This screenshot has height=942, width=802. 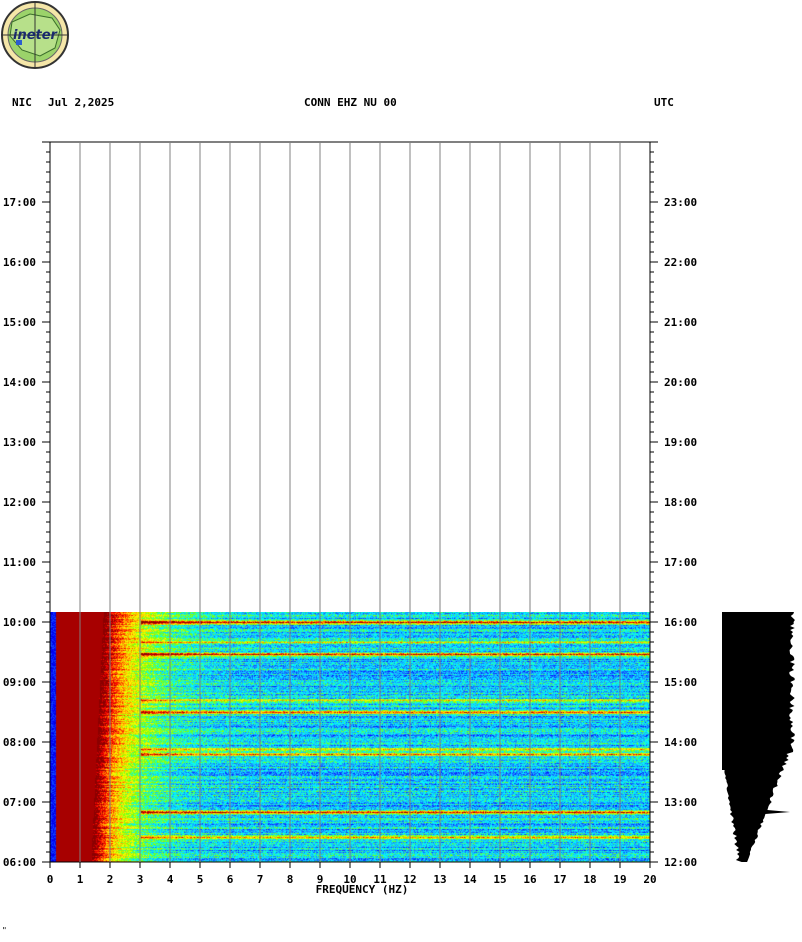 I want to click on footer-mark: ", so click(x=4, y=930).